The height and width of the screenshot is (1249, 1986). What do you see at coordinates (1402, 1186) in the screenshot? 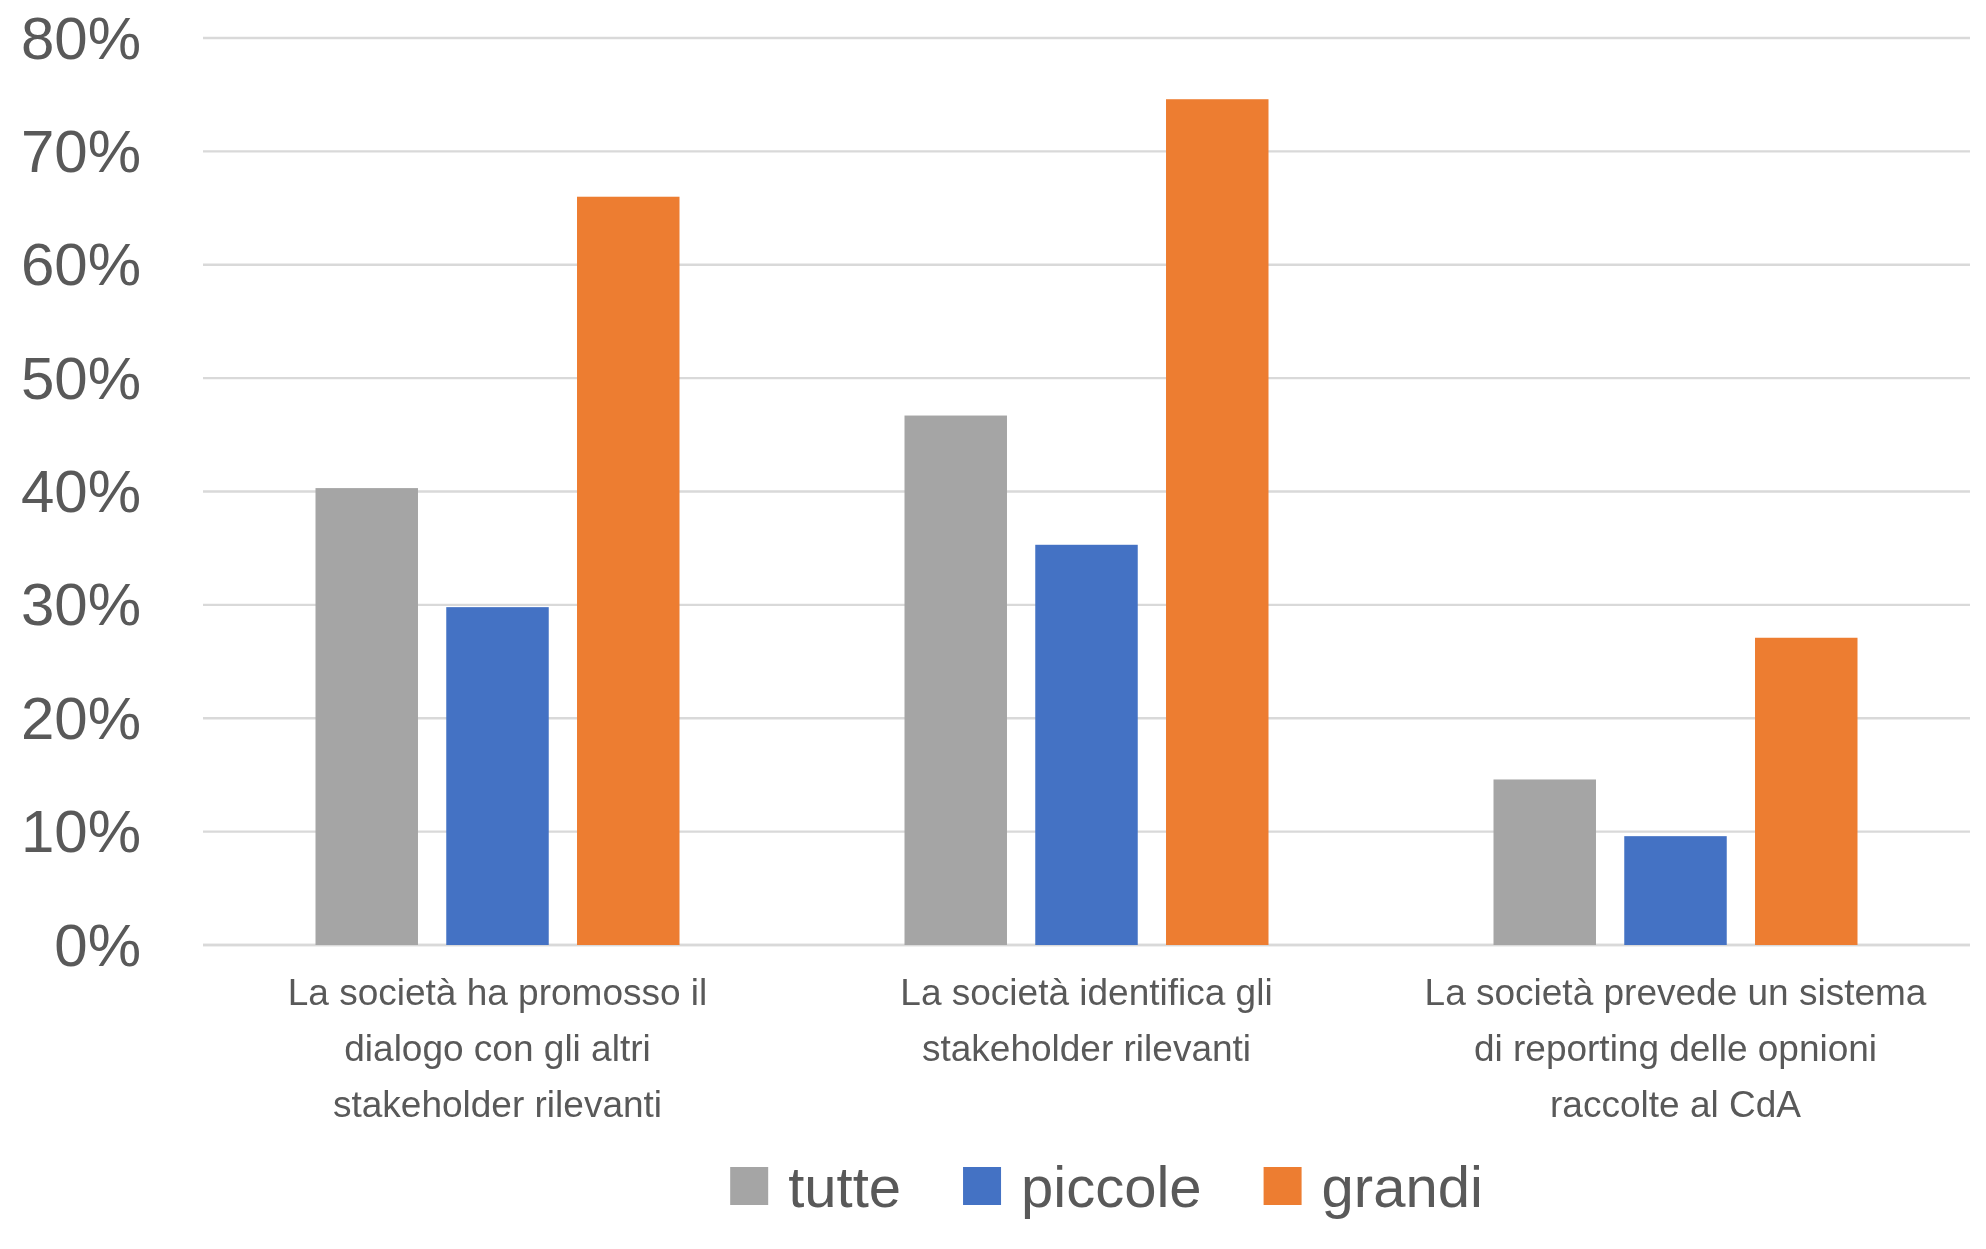
I see `legend-label: grandi` at bounding box center [1402, 1186].